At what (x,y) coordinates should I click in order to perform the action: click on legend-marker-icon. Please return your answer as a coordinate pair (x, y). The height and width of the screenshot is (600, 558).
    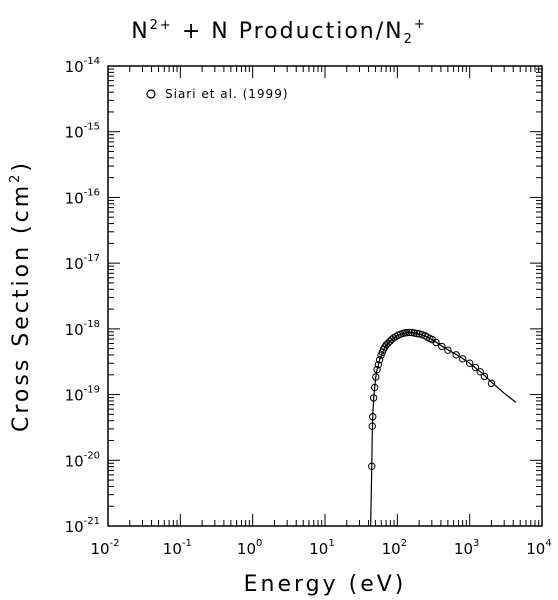
    Looking at the image, I should click on (151, 94).